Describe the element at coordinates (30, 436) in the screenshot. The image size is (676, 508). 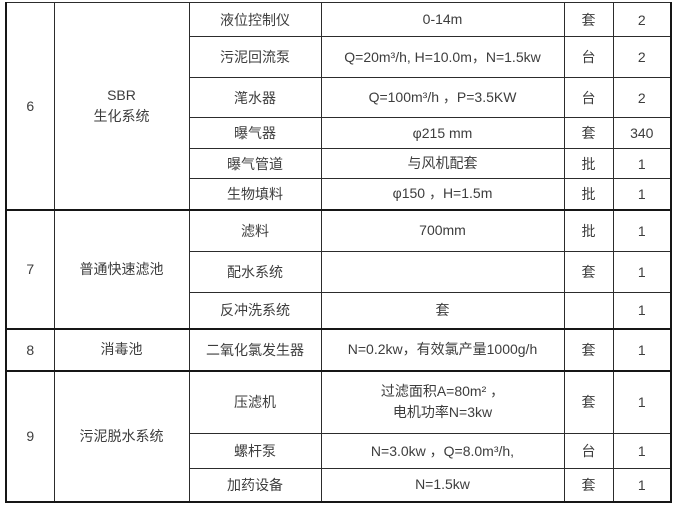
I see `index-cell: 9` at that location.